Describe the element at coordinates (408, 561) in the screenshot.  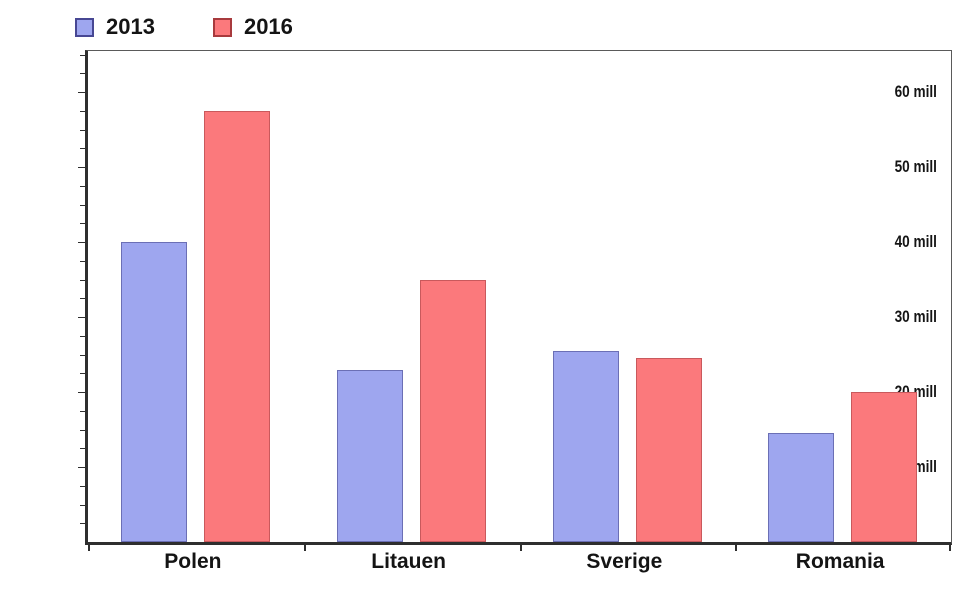
I see `x-category-label-litauen: Litauen` at that location.